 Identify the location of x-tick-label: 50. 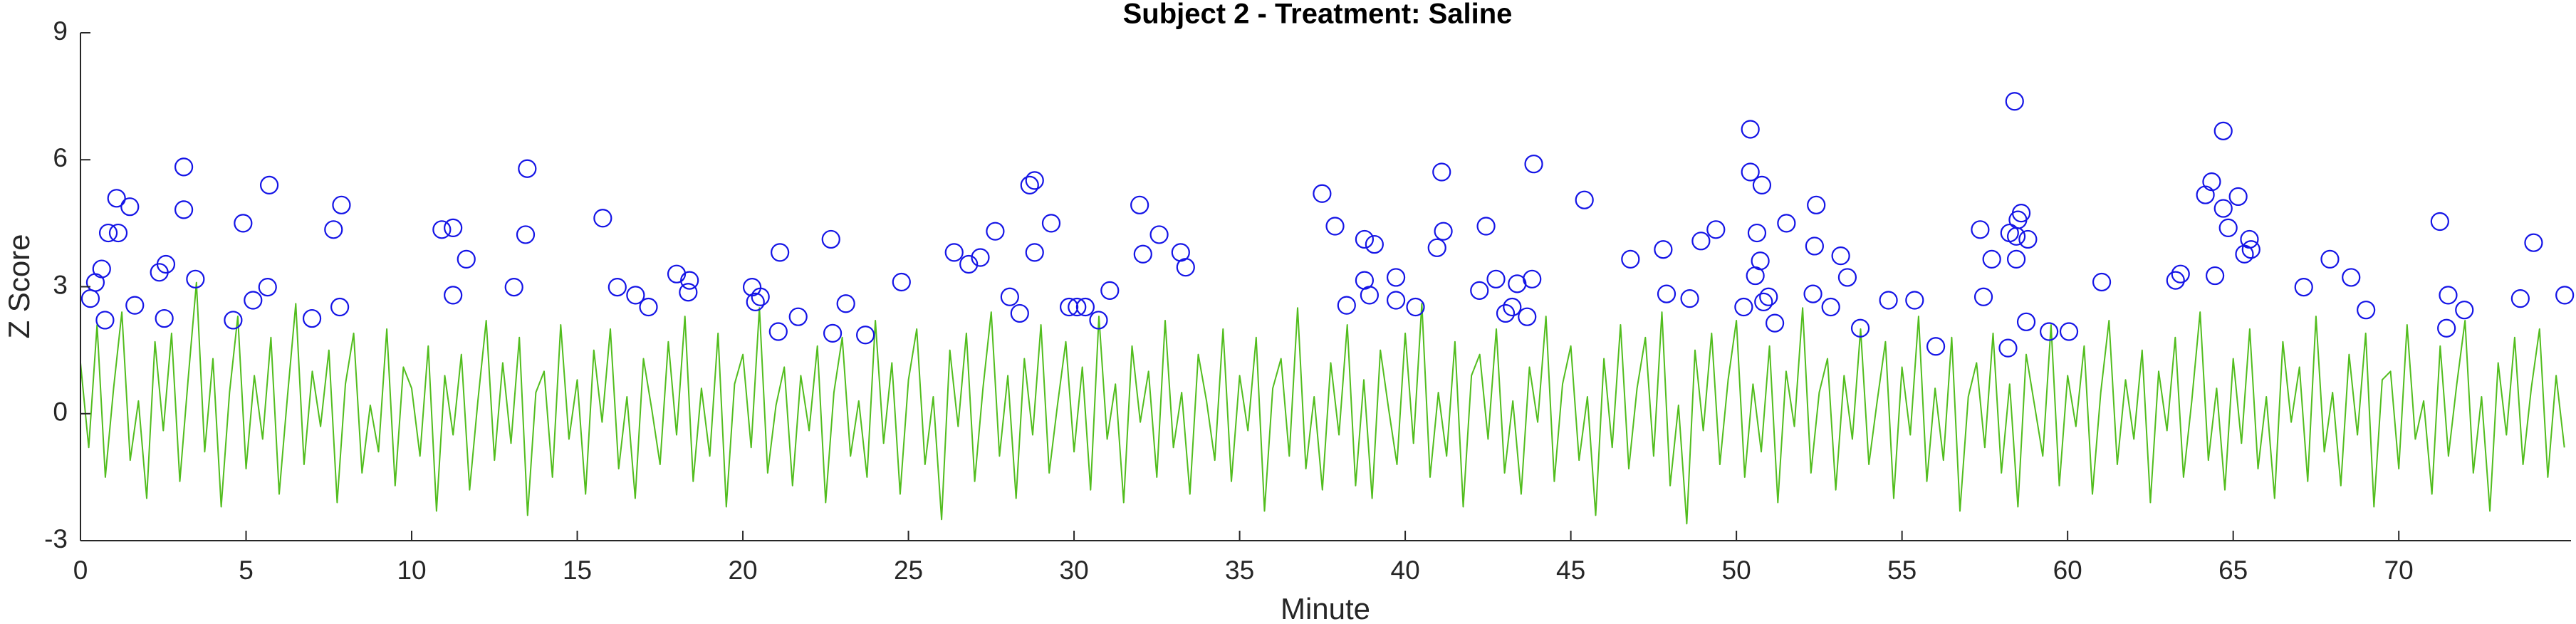
(1736, 570).